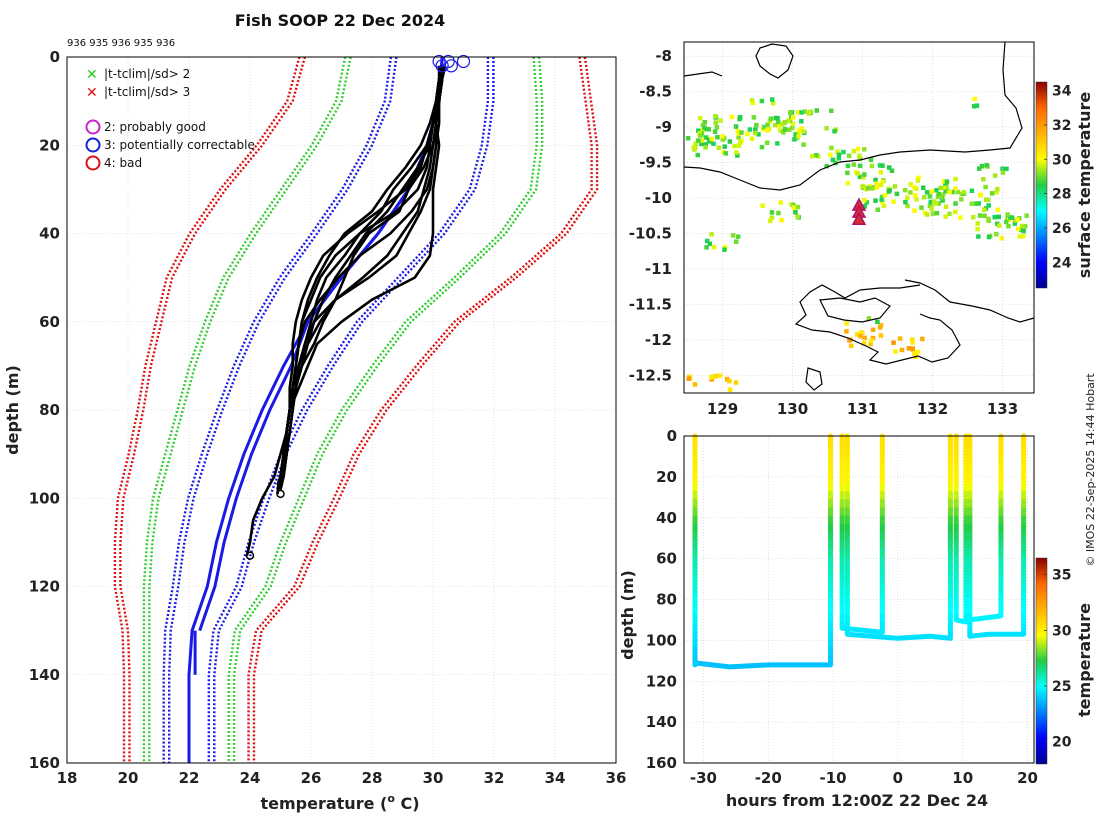 This screenshot has width=1100, height=820. I want to click on legend-red-circle-icon, so click(93, 163).